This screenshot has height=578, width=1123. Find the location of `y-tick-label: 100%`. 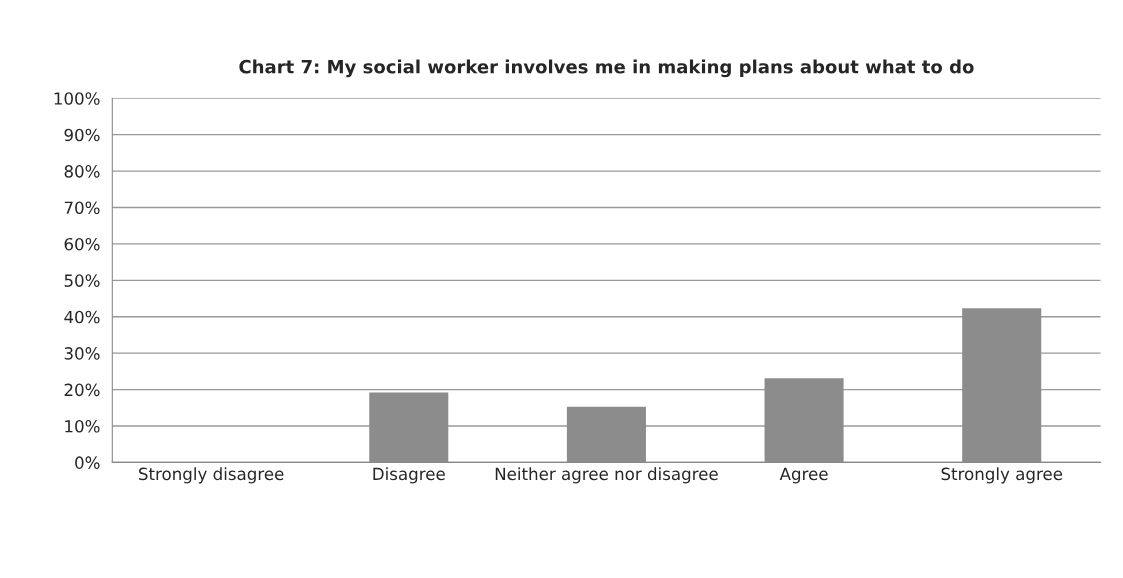

y-tick-label: 100% is located at coordinates (77, 98).